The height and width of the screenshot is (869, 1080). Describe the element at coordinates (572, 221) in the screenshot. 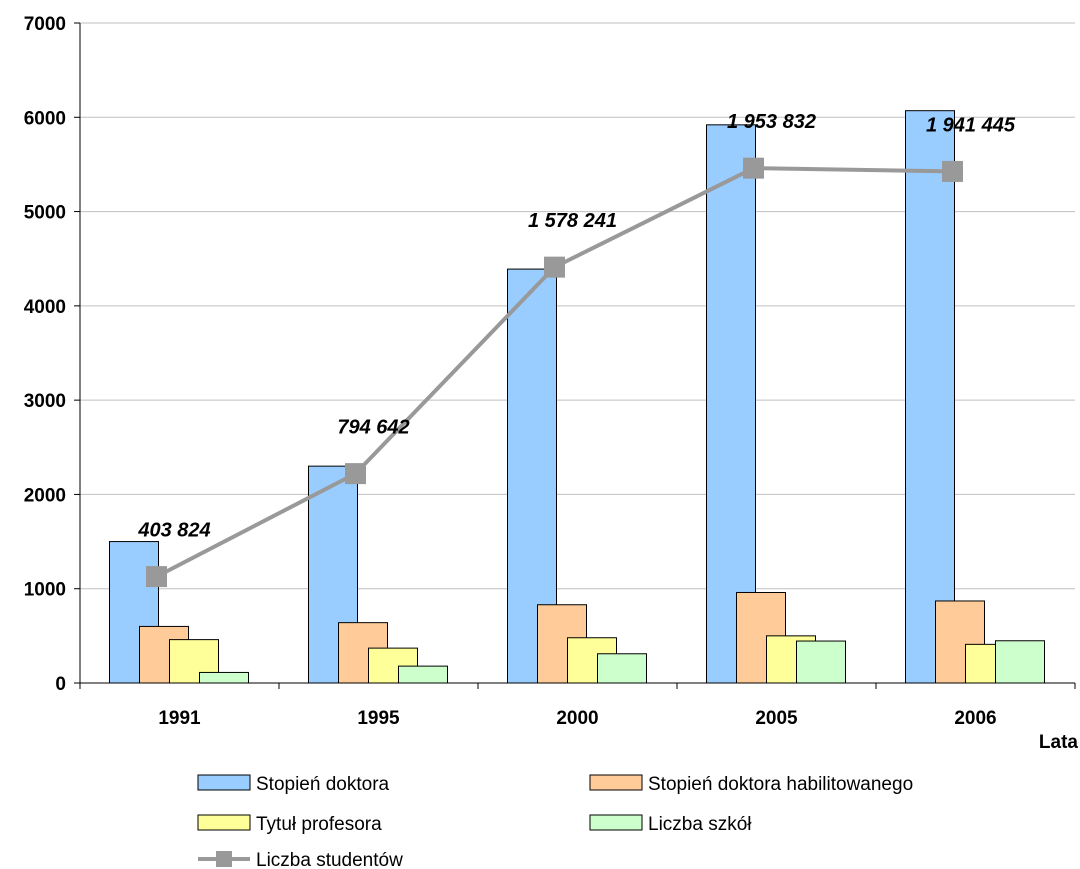

I see `students-data-label-2000: 1 578 241` at that location.